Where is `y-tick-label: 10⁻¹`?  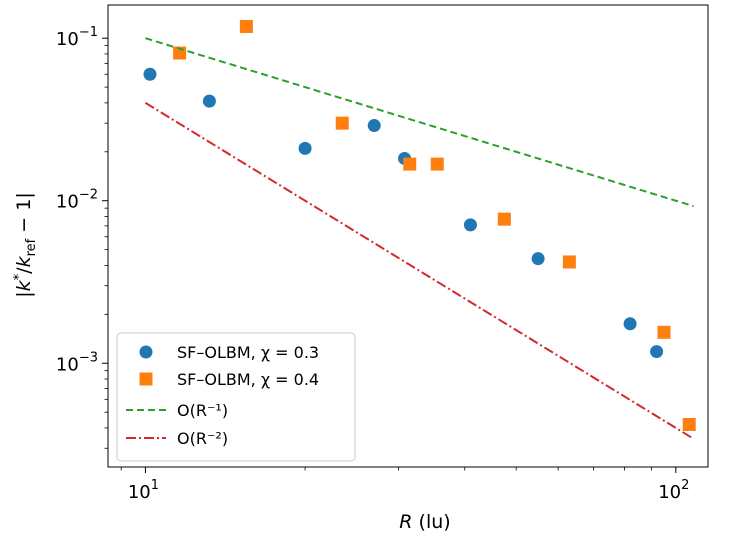 y-tick-label: 10⁻¹ is located at coordinates (77, 37).